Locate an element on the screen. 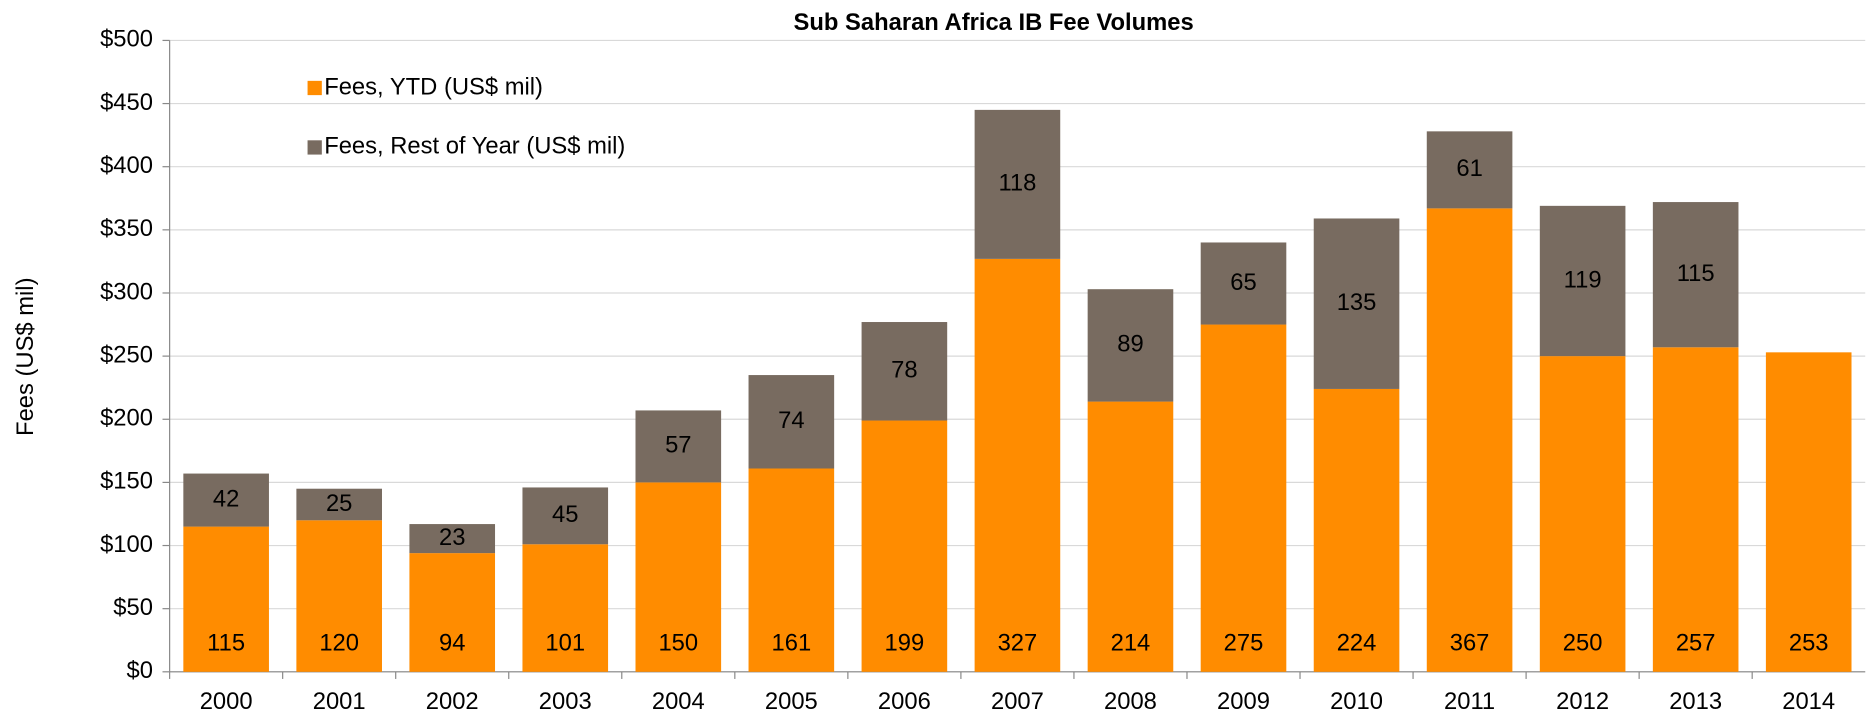  data-label: 94 is located at coordinates (452, 643).